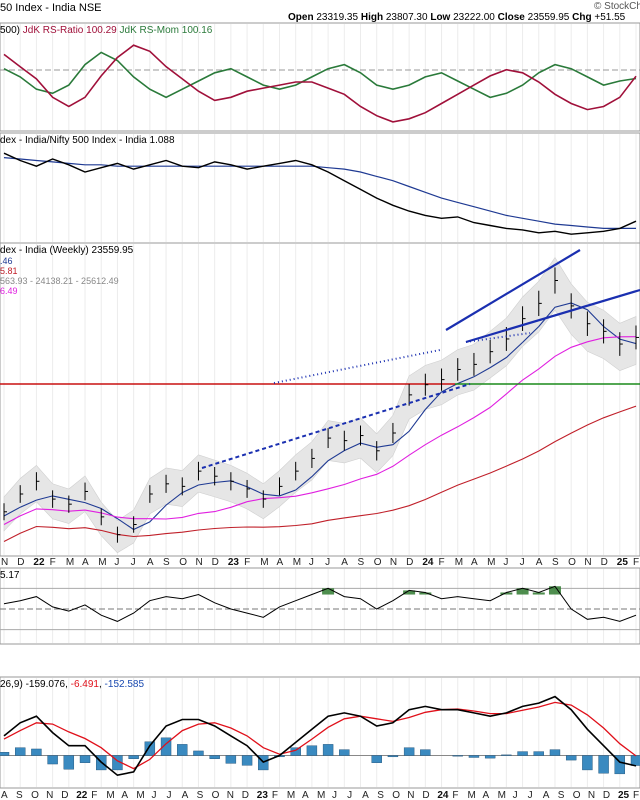 Image resolution: width=640 pixels, height=800 pixels. I want to click on trendline-dotted-upper, so click(357, 366).